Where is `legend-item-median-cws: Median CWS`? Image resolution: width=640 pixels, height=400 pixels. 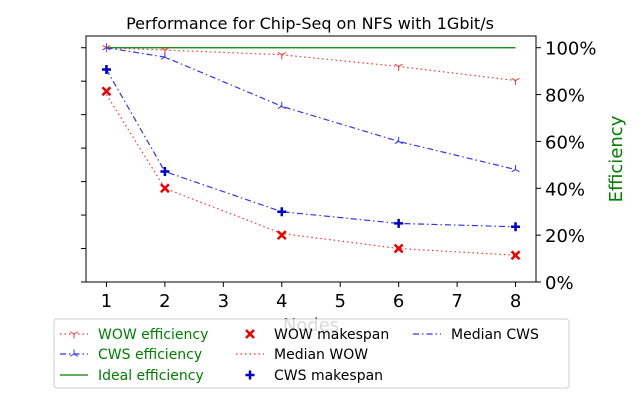 legend-item-median-cws: Median CWS is located at coordinates (476, 335).